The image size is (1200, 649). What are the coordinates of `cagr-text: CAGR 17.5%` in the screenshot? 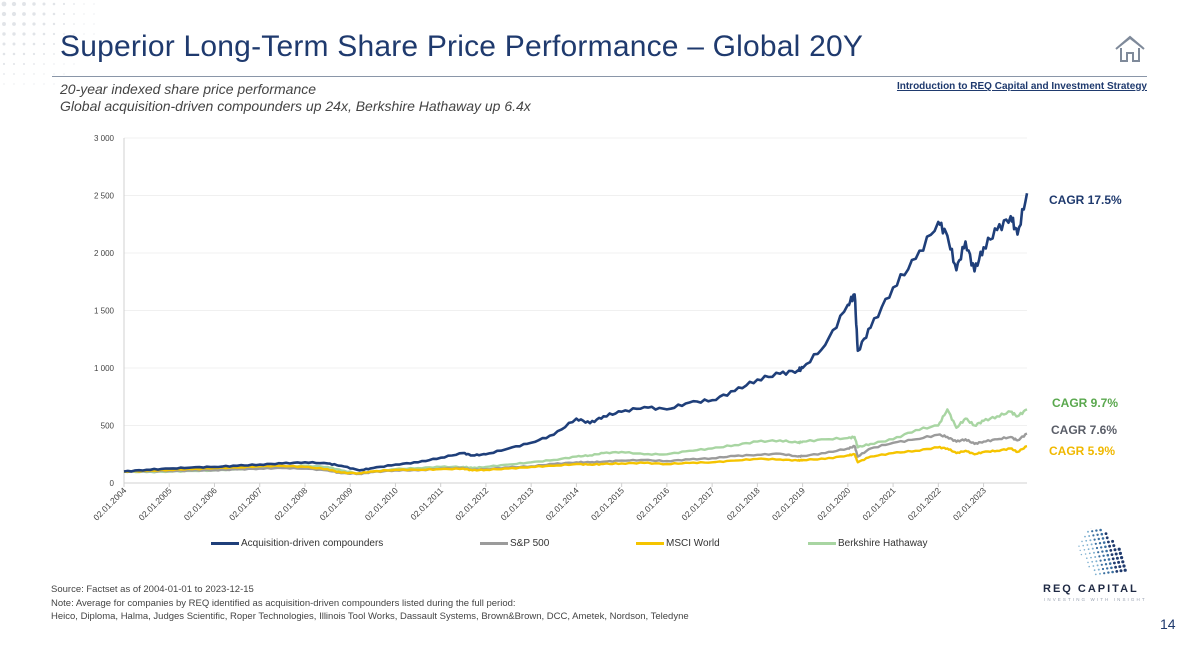 It's located at (1085, 200).